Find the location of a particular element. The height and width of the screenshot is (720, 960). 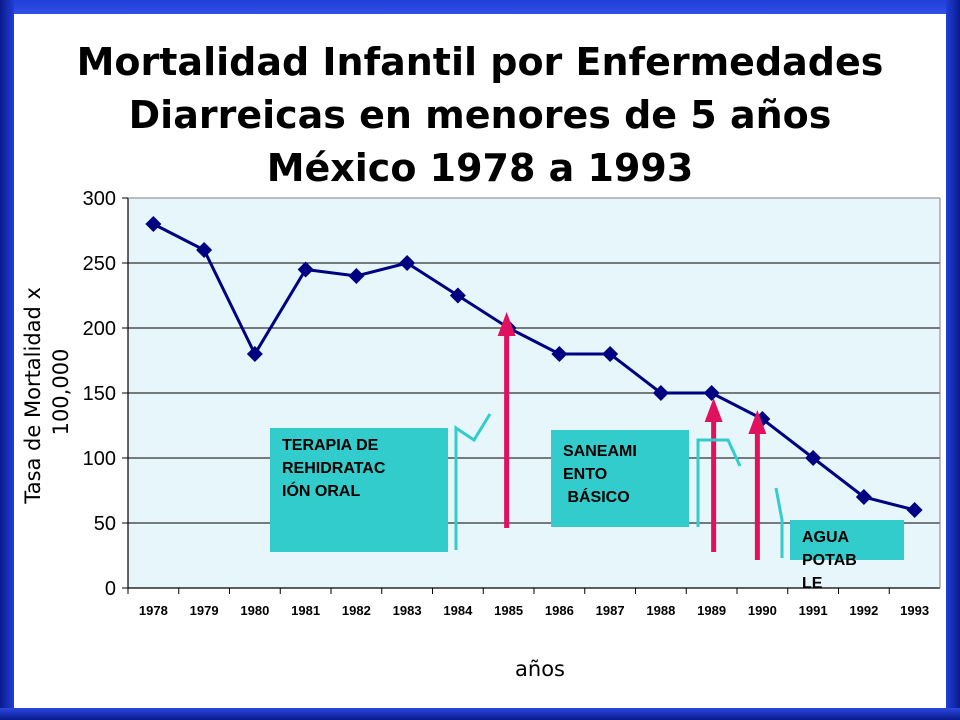

y-axis-label-line-2: 100,000 is located at coordinates (61, 392).